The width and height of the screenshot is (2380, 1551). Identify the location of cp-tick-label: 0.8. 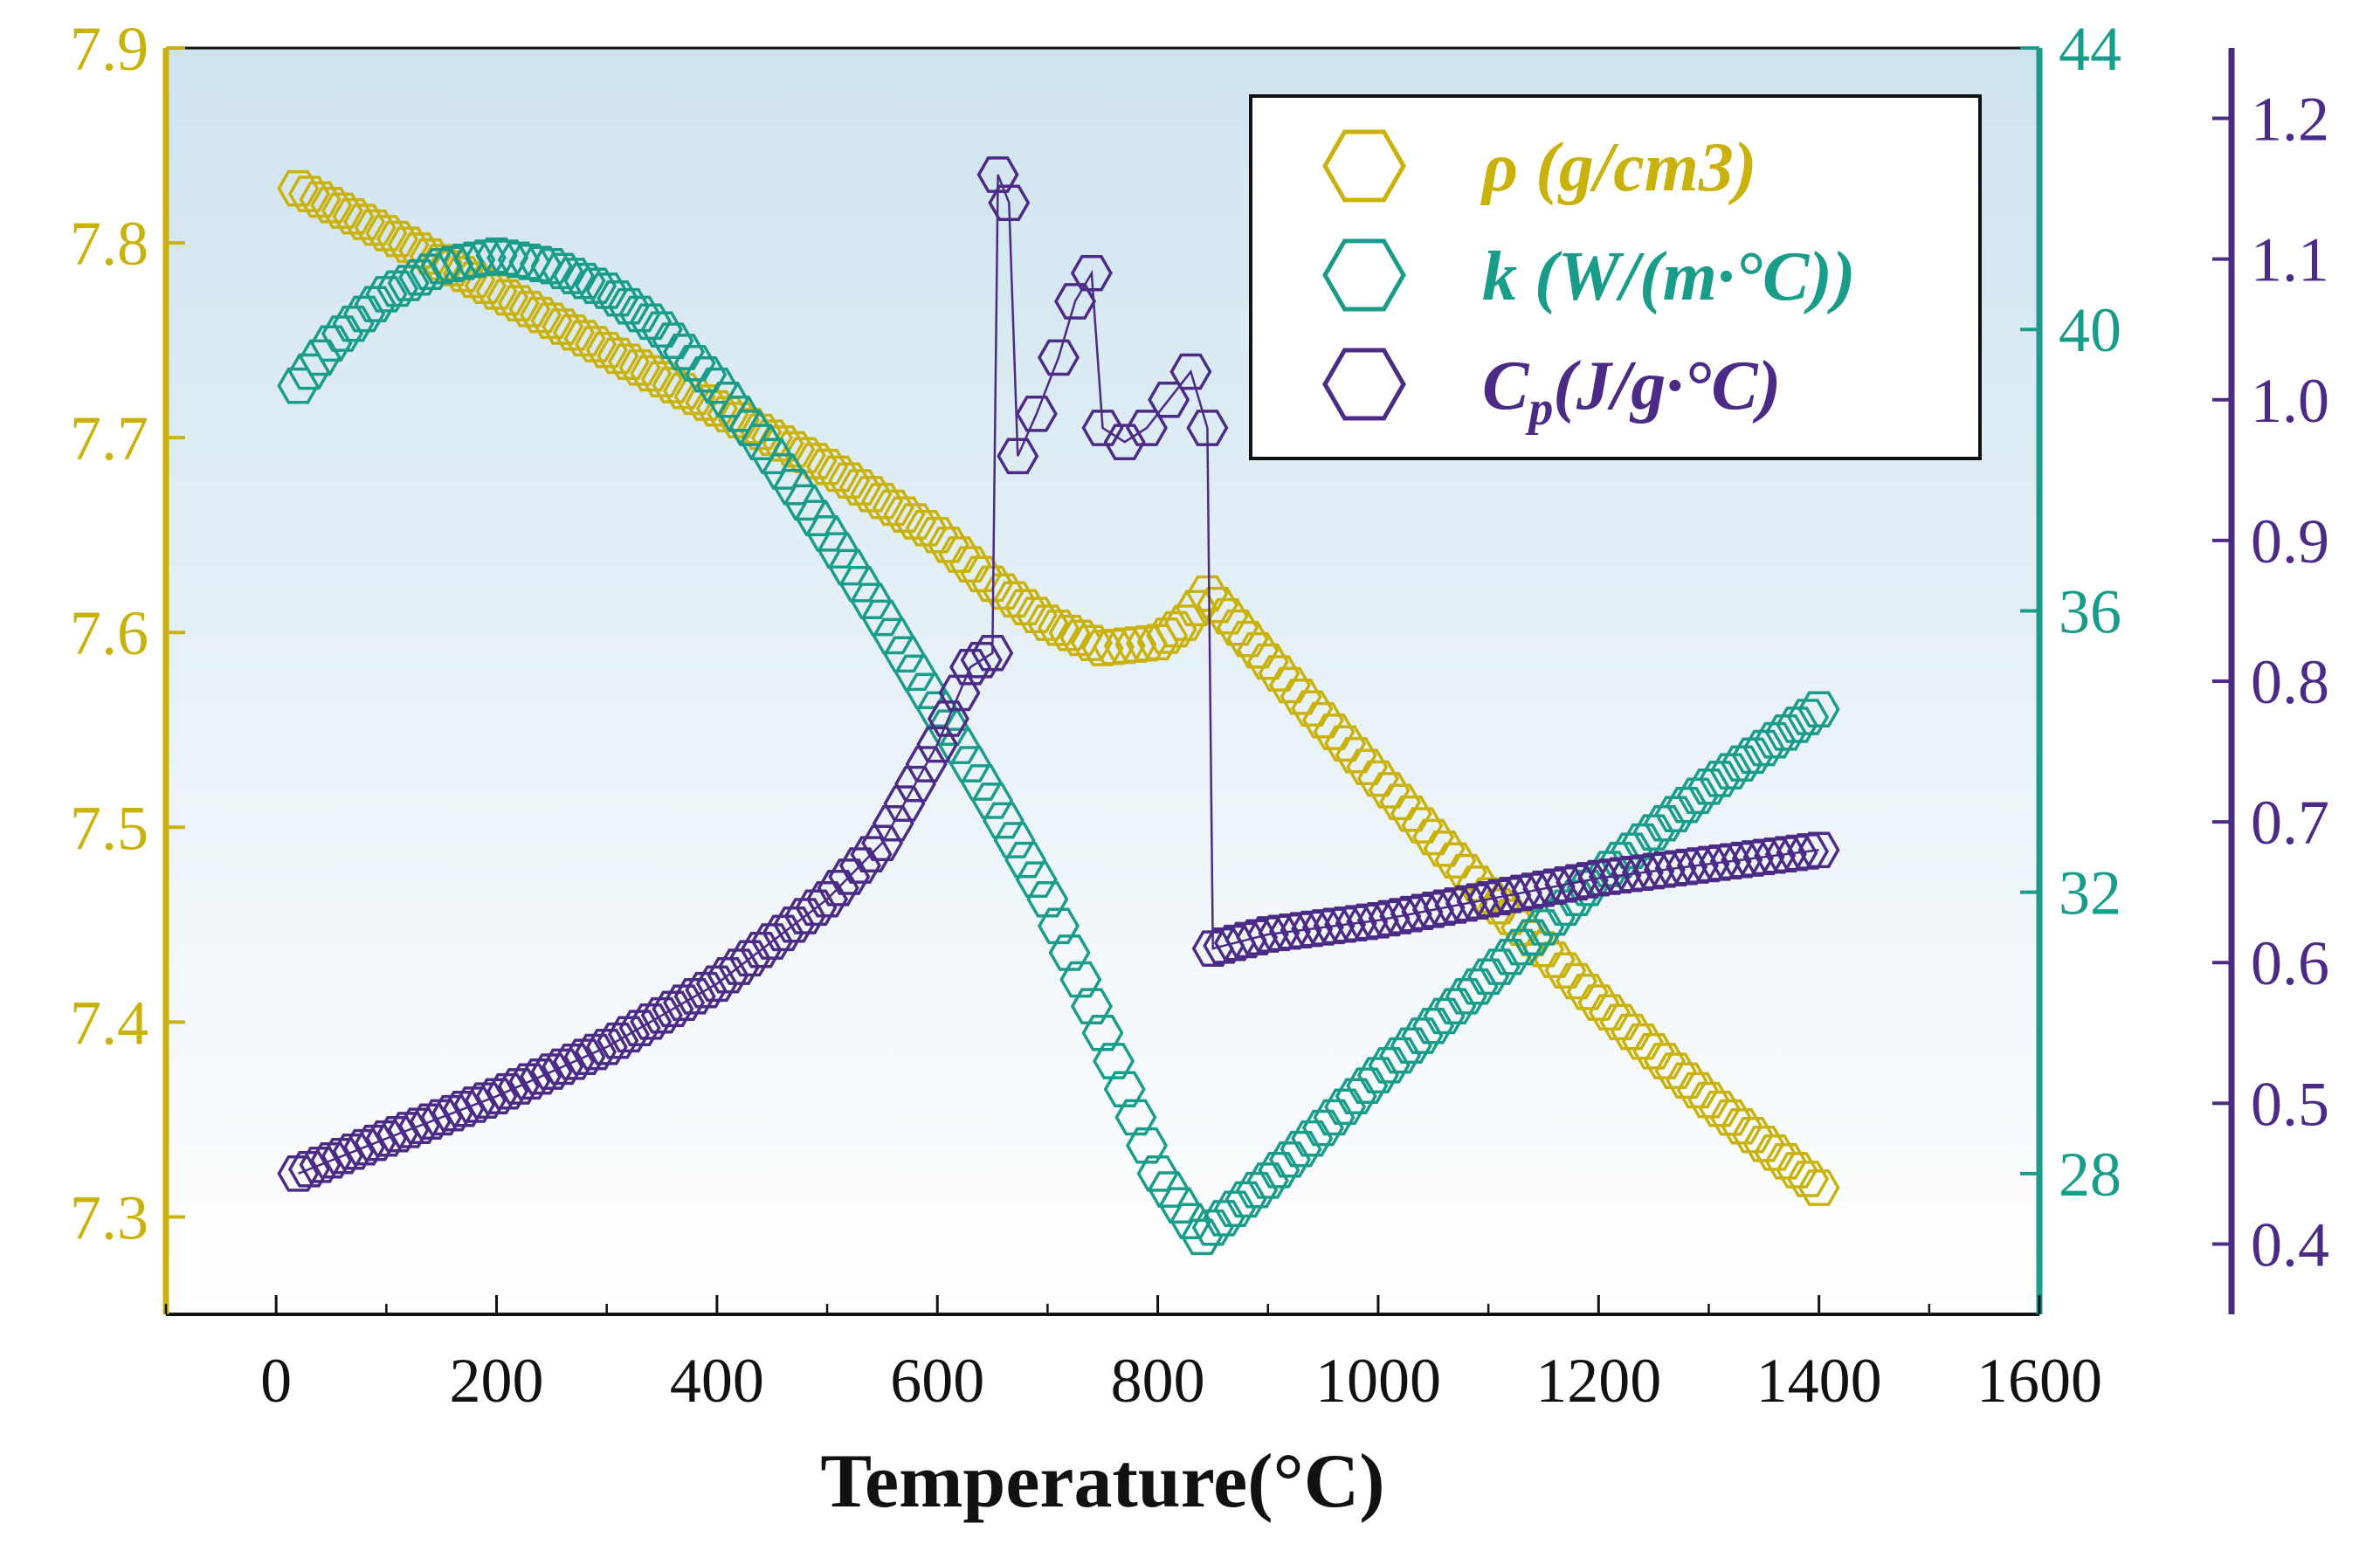
(2290, 682).